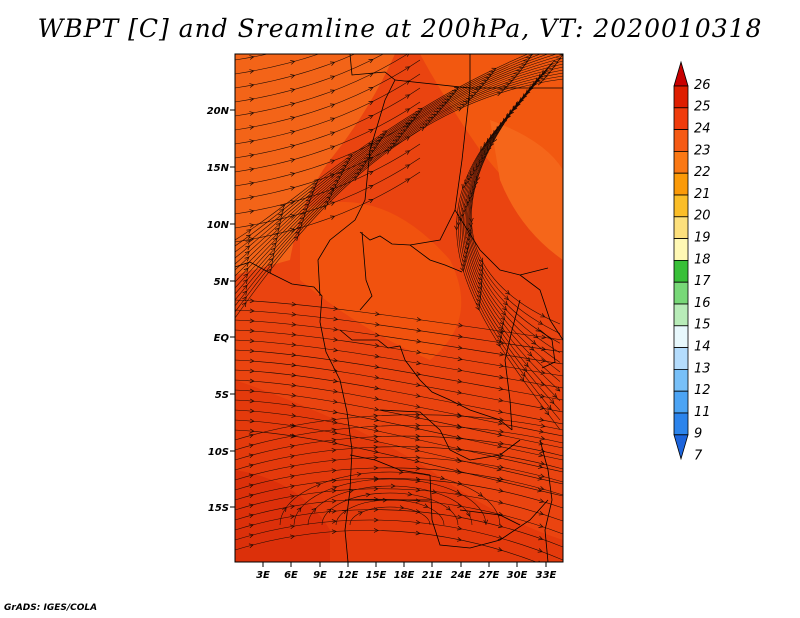  Describe the element at coordinates (315, 164) in the screenshot. I see `wbpt-field-northwest` at that location.